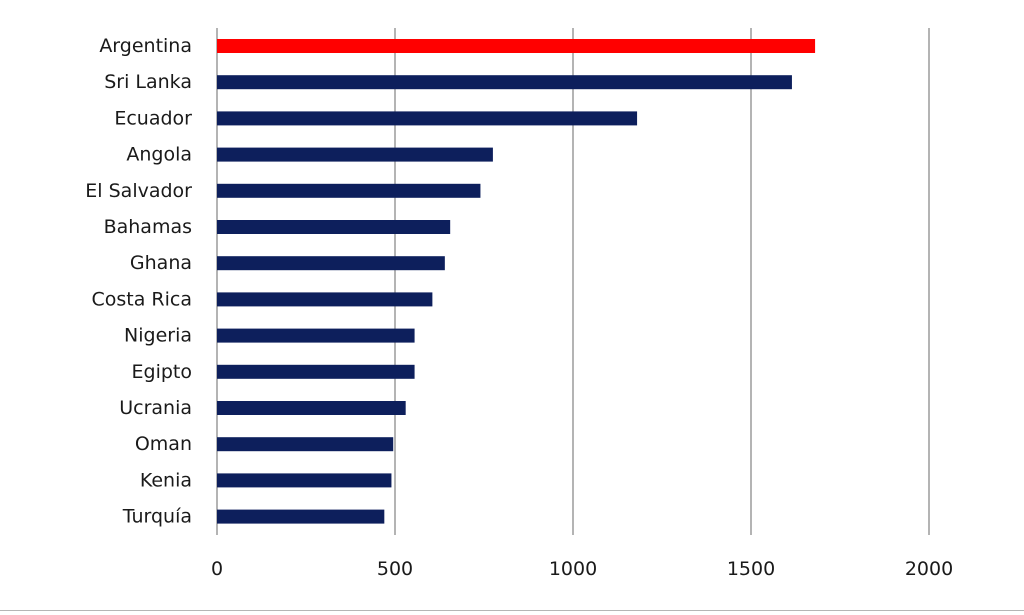  I want to click on x-tick-label: 1000, so click(573, 569).